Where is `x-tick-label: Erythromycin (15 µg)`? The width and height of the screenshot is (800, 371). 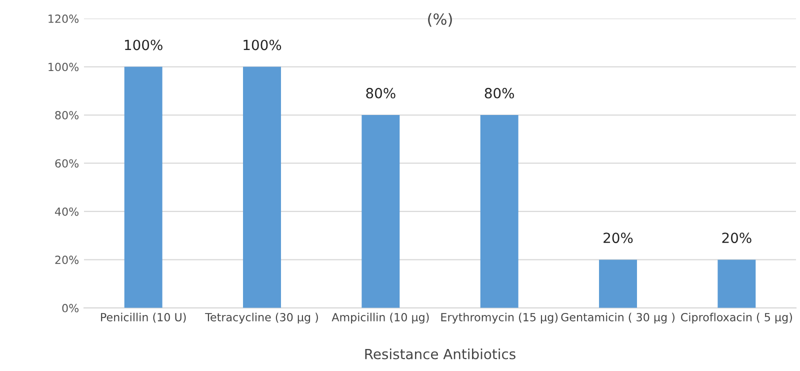
x-tick-label: Erythromycin (15 µg) is located at coordinates (499, 318).